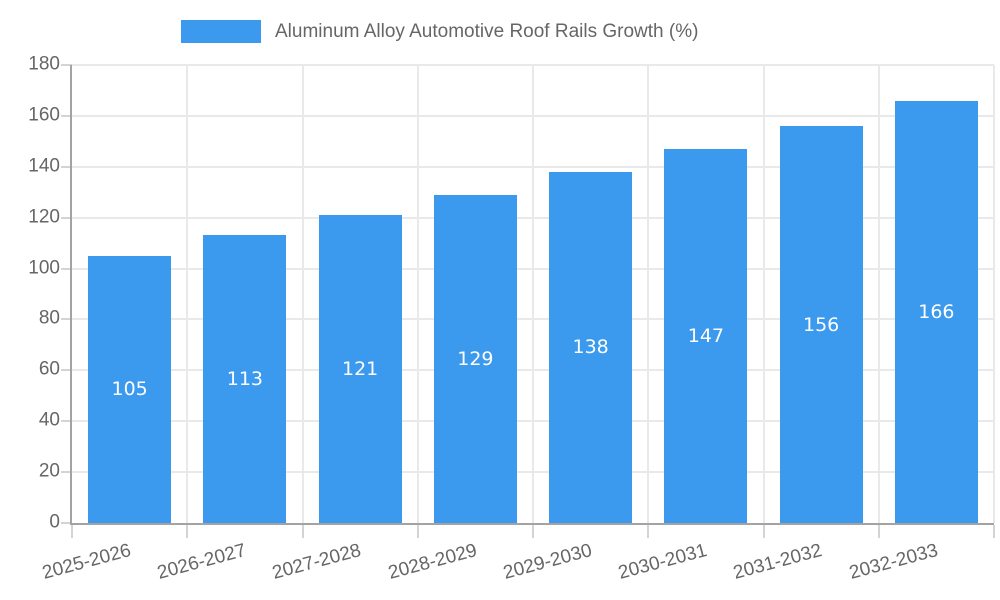  Describe the element at coordinates (54, 522) in the screenshot. I see `y-axis-label: 0` at that location.